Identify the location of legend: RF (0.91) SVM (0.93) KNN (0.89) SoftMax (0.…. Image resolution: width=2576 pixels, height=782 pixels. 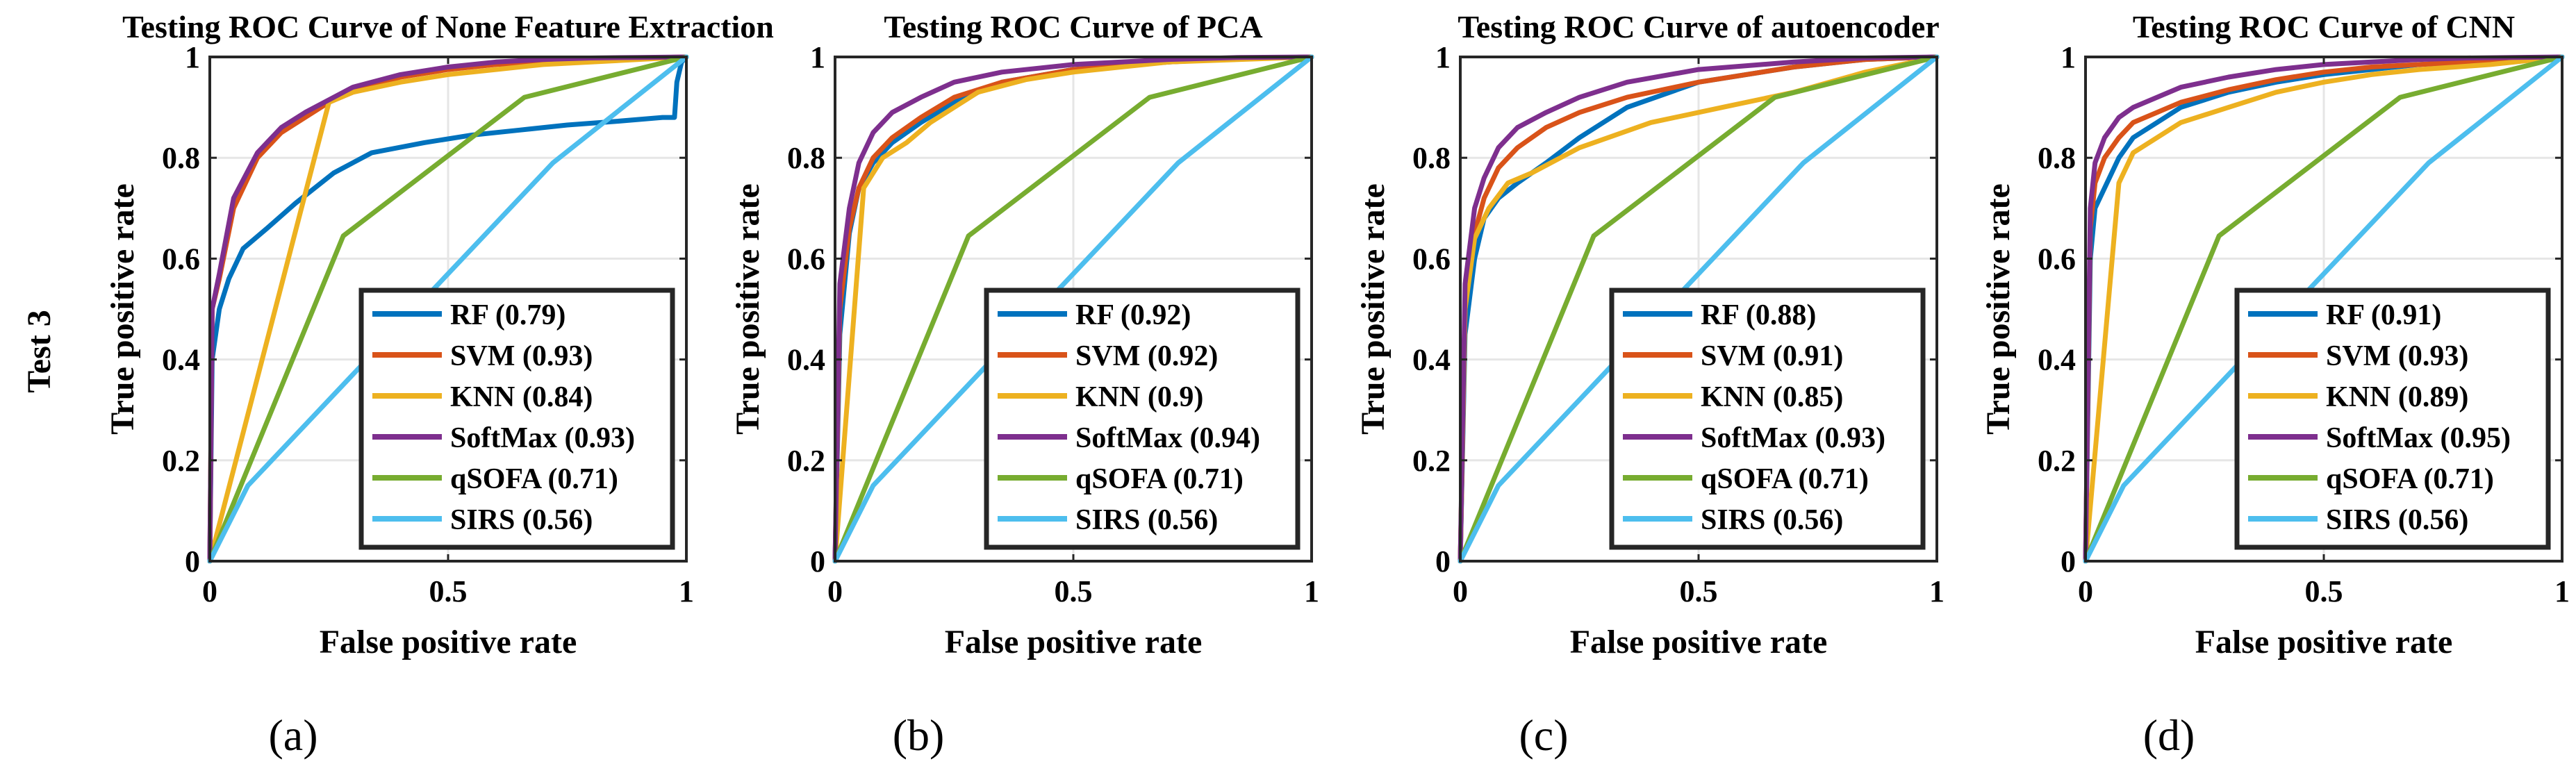
(2392, 419).